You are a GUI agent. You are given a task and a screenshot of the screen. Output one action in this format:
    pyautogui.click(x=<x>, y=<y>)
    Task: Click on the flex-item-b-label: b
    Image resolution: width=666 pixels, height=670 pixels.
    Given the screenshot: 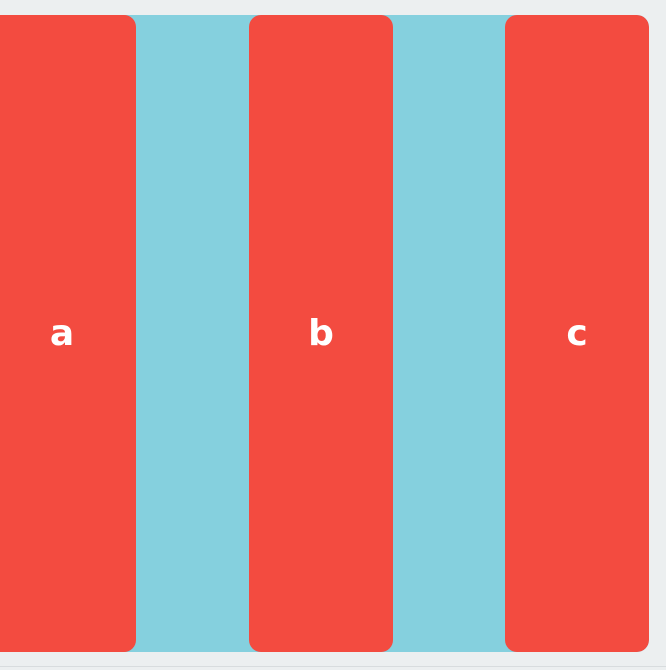 What is the action you would take?
    pyautogui.click(x=321, y=333)
    